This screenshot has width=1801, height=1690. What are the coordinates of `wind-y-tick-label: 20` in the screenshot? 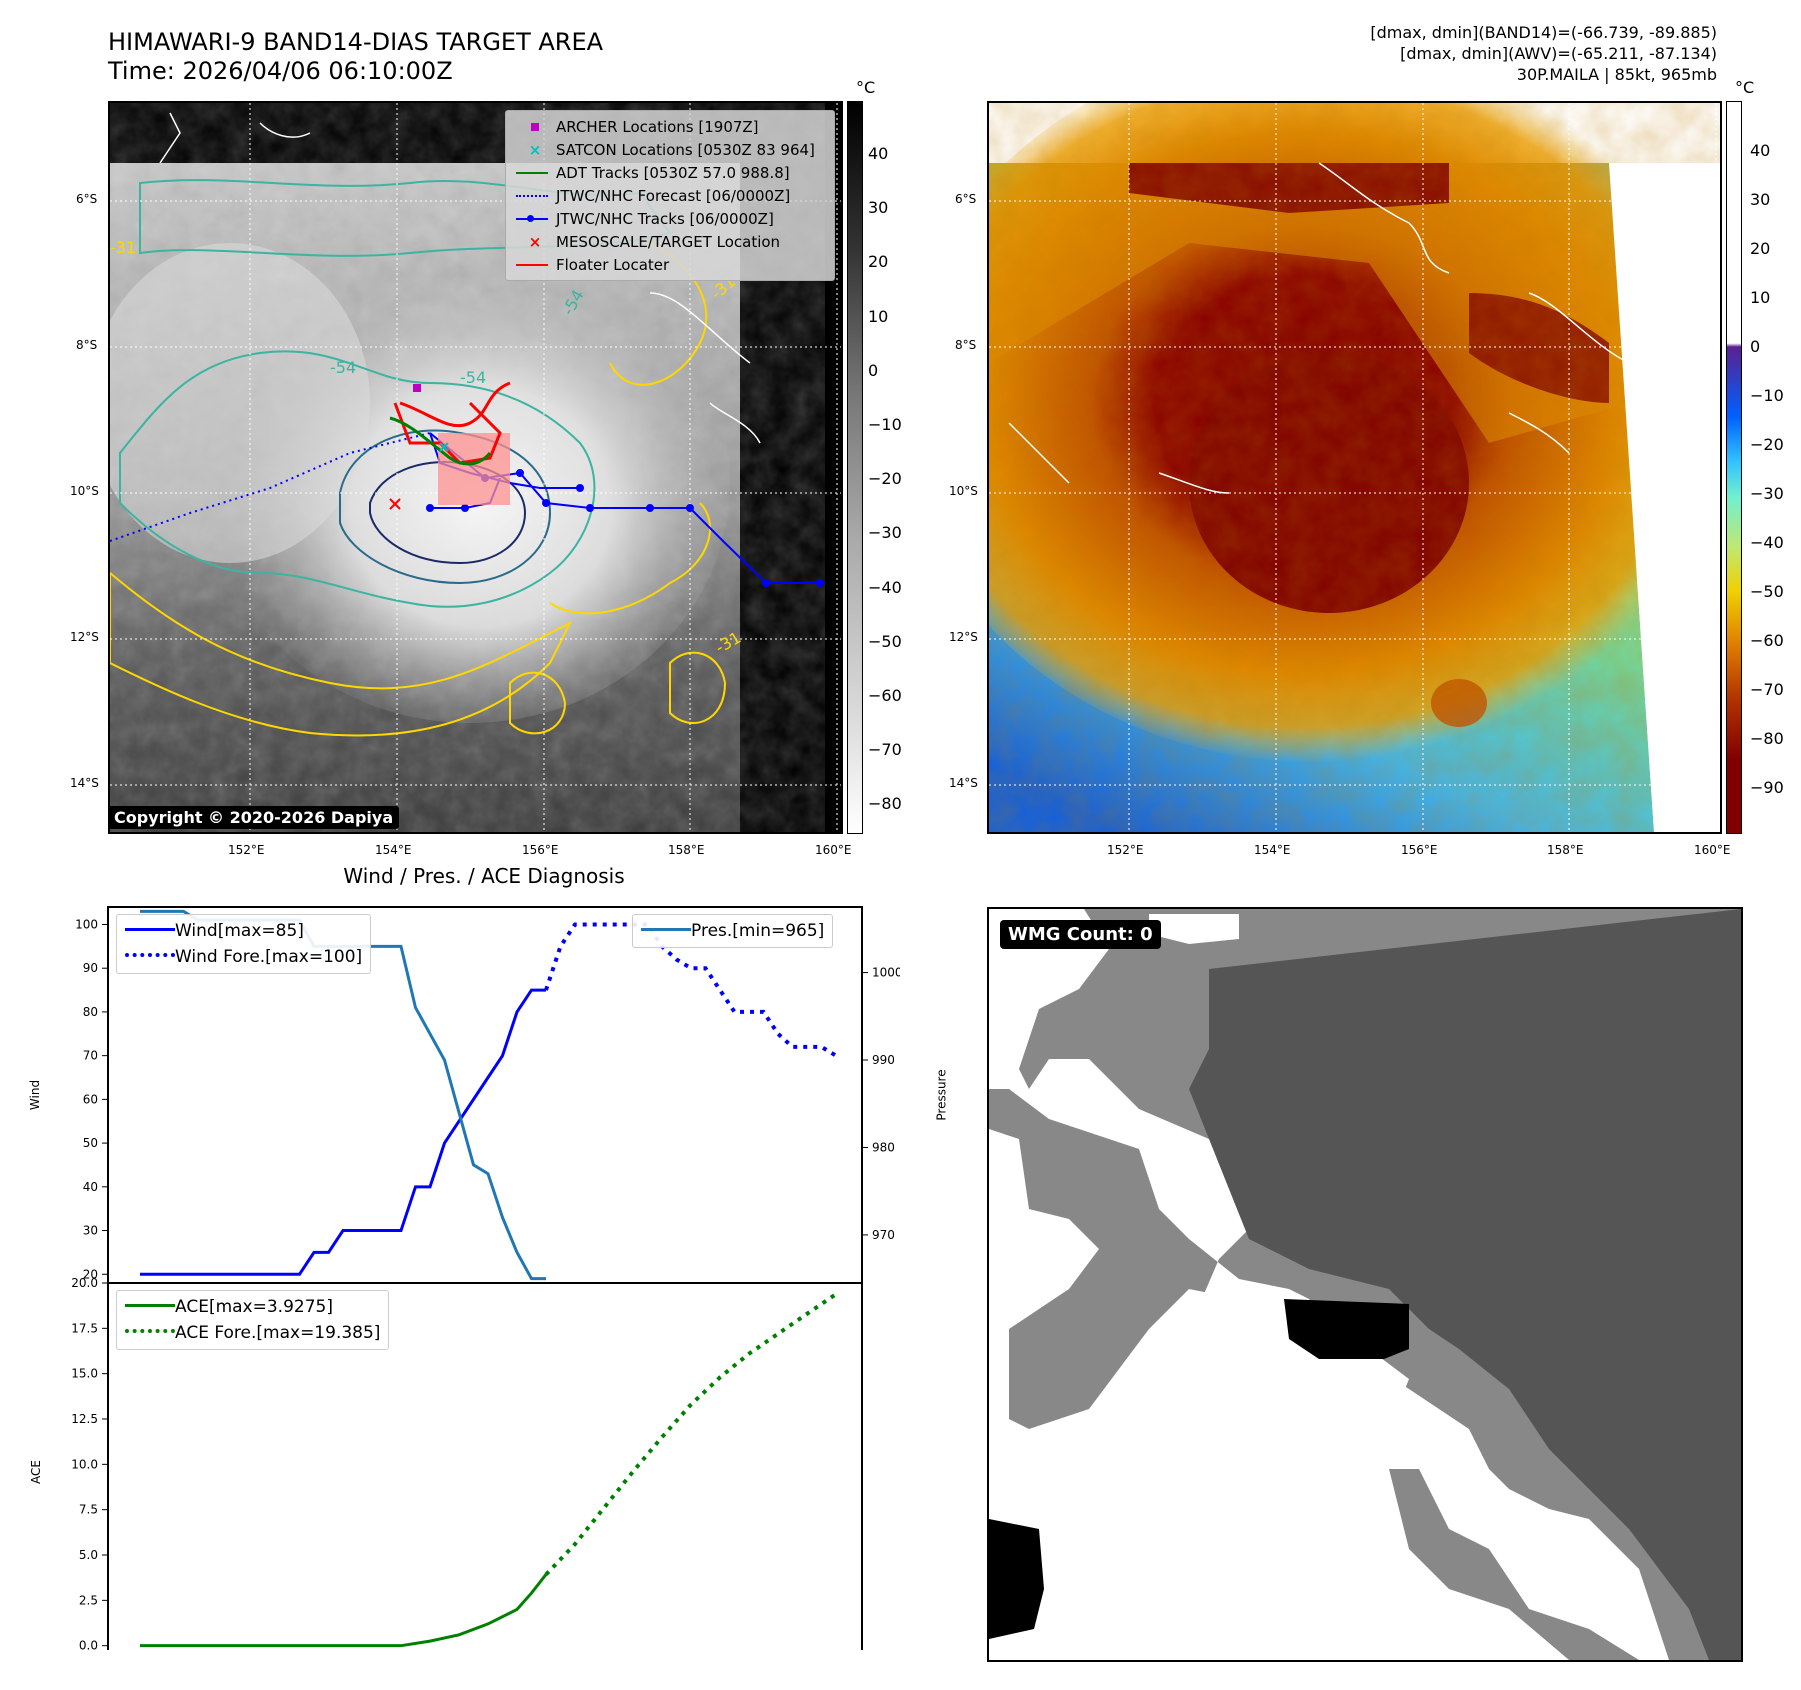 It's located at (90, 1274).